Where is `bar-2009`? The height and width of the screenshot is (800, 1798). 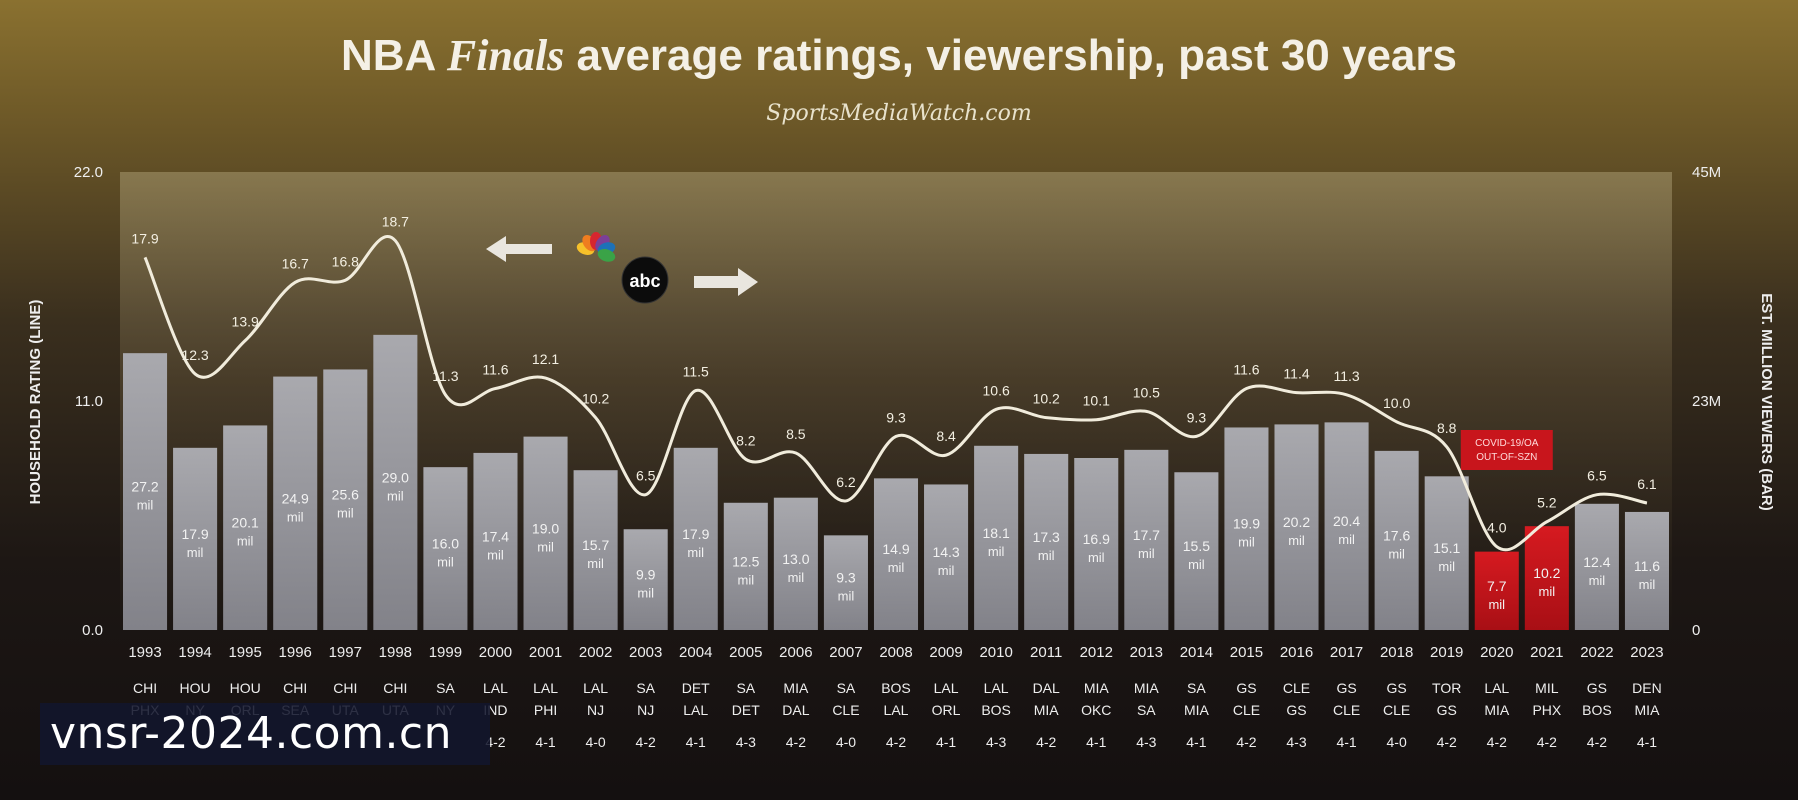
bar-2009 is located at coordinates (946, 557).